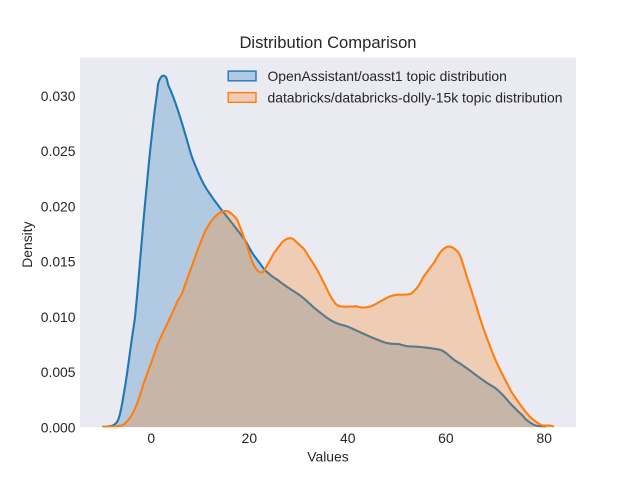 The image size is (640, 480). What do you see at coordinates (58, 427) in the screenshot?
I see `svg-text: 0.000` at bounding box center [58, 427].